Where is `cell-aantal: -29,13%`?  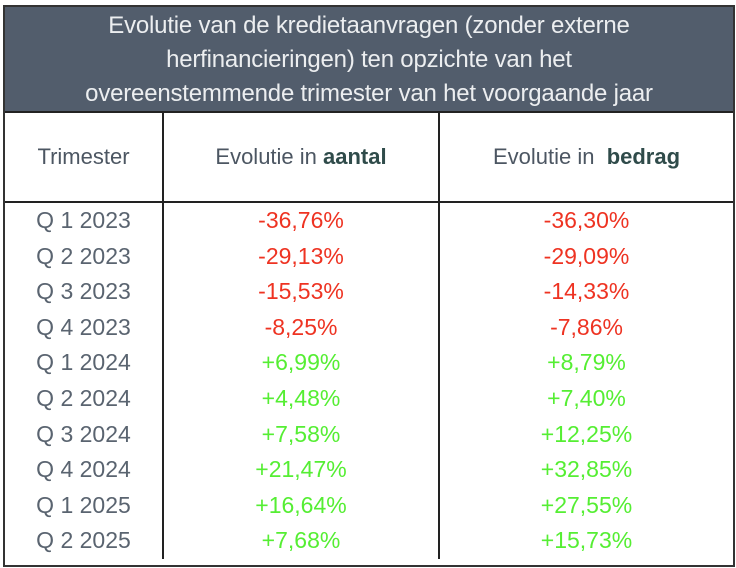
cell-aantal: -29,13% is located at coordinates (302, 256).